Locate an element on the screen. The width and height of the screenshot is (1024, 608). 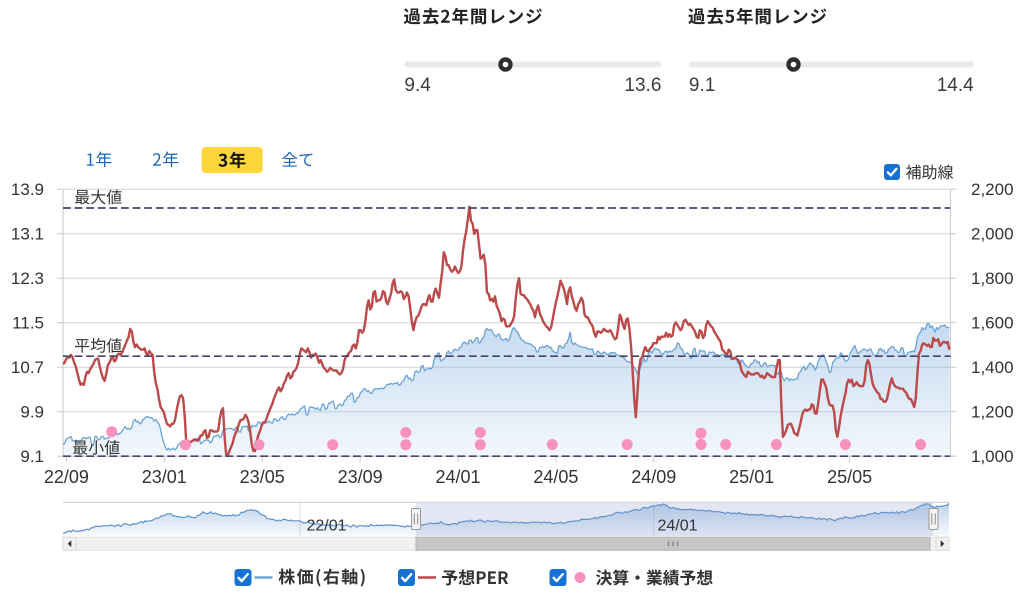
svg-text: 13.6 is located at coordinates (642, 85).